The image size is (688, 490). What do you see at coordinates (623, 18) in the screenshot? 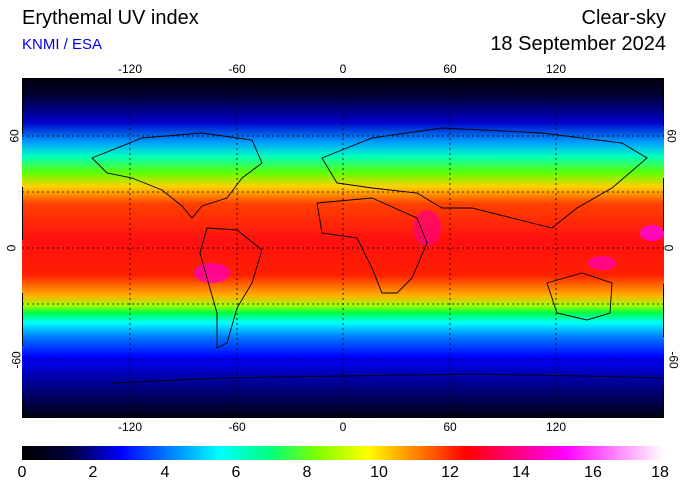
I see `sky-mode: Clear-sky` at bounding box center [623, 18].